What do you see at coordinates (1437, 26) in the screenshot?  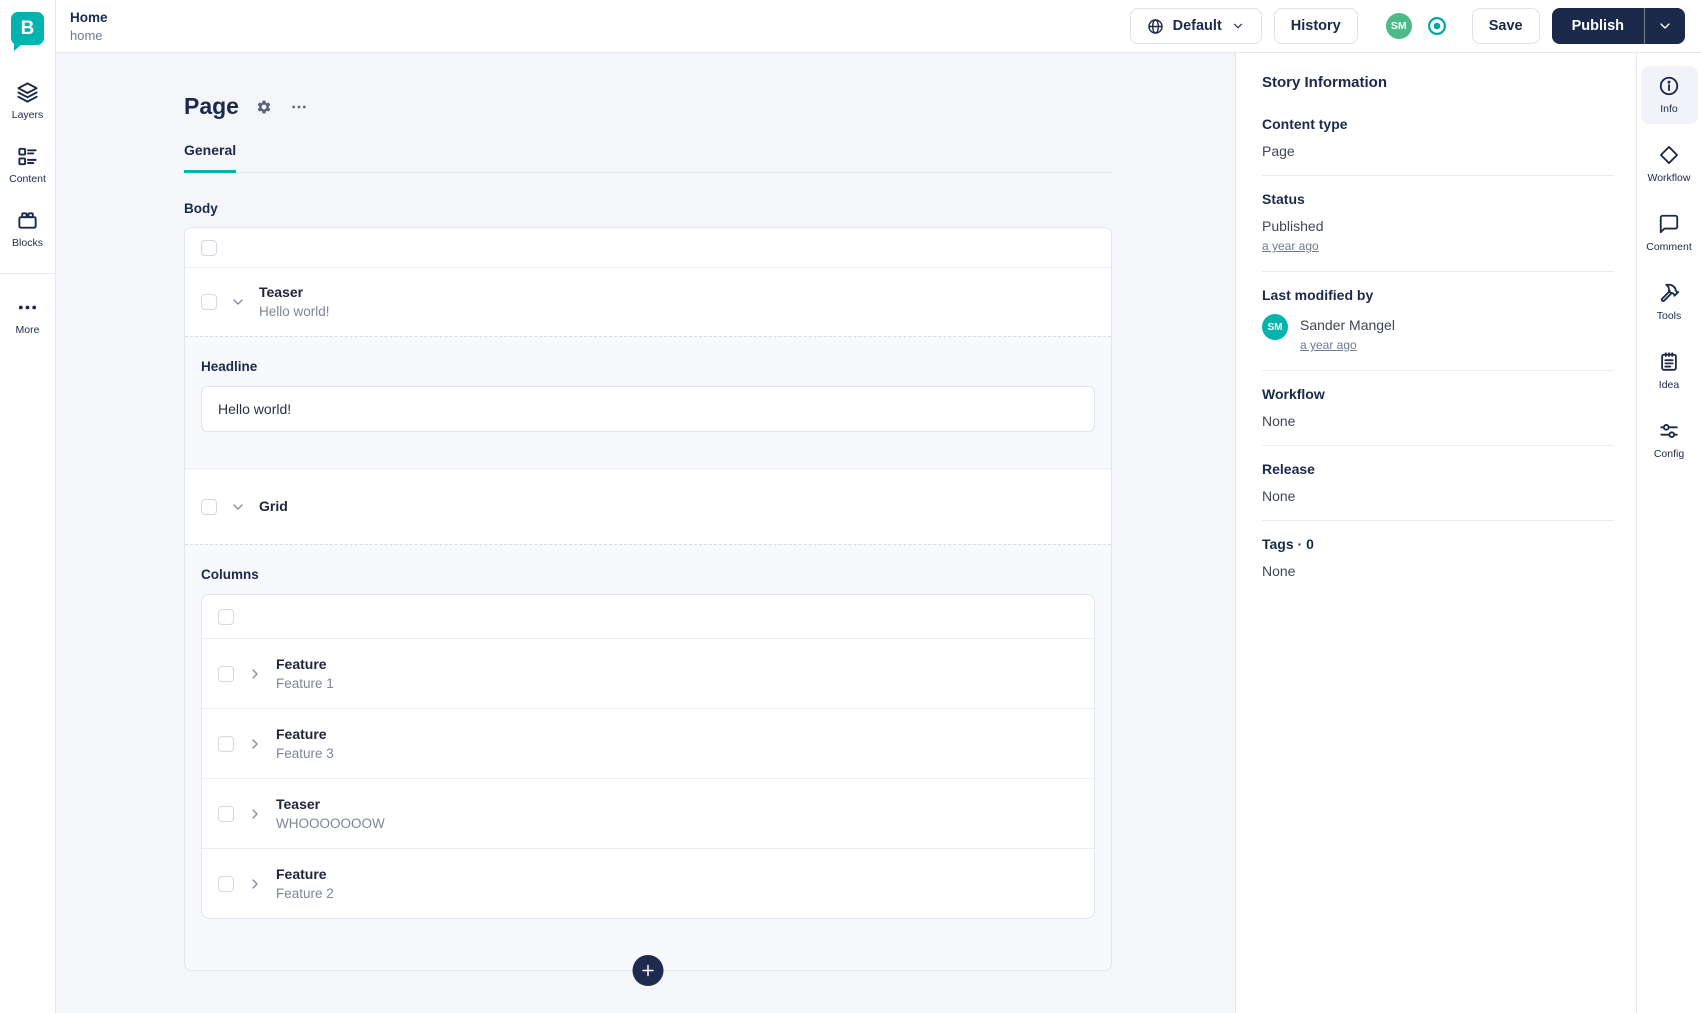 I see `presence-indicator-icon` at bounding box center [1437, 26].